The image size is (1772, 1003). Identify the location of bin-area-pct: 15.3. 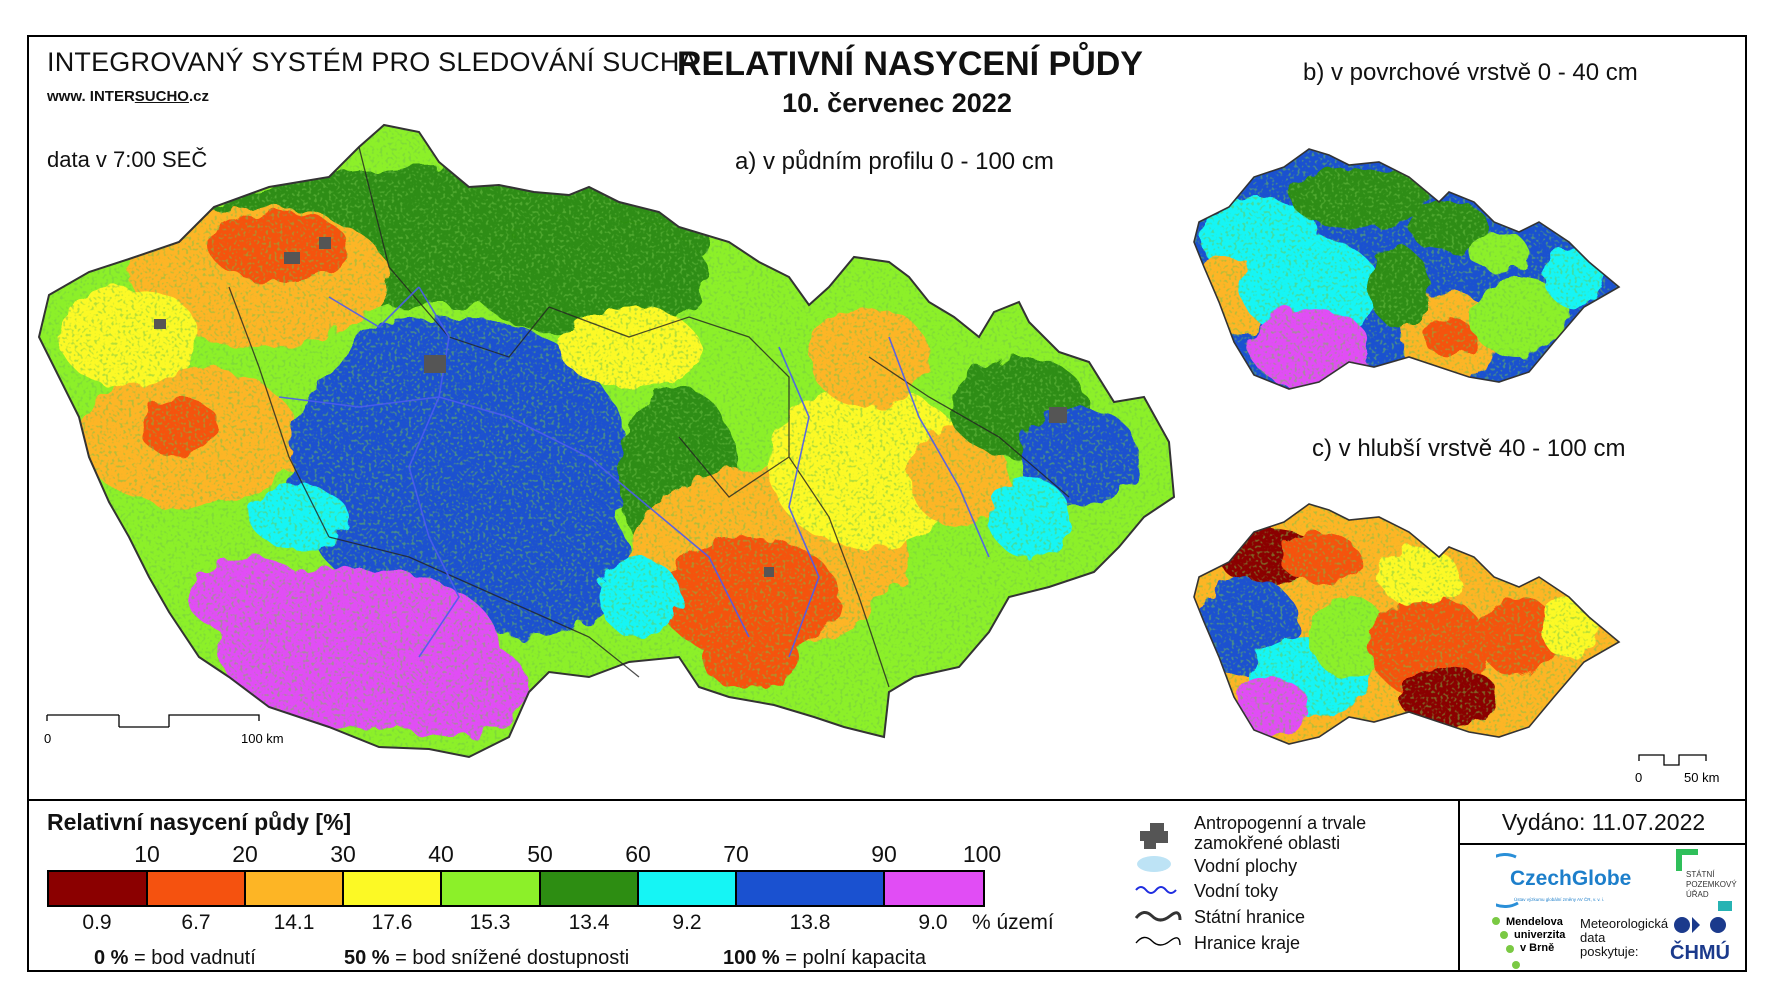
(490, 922).